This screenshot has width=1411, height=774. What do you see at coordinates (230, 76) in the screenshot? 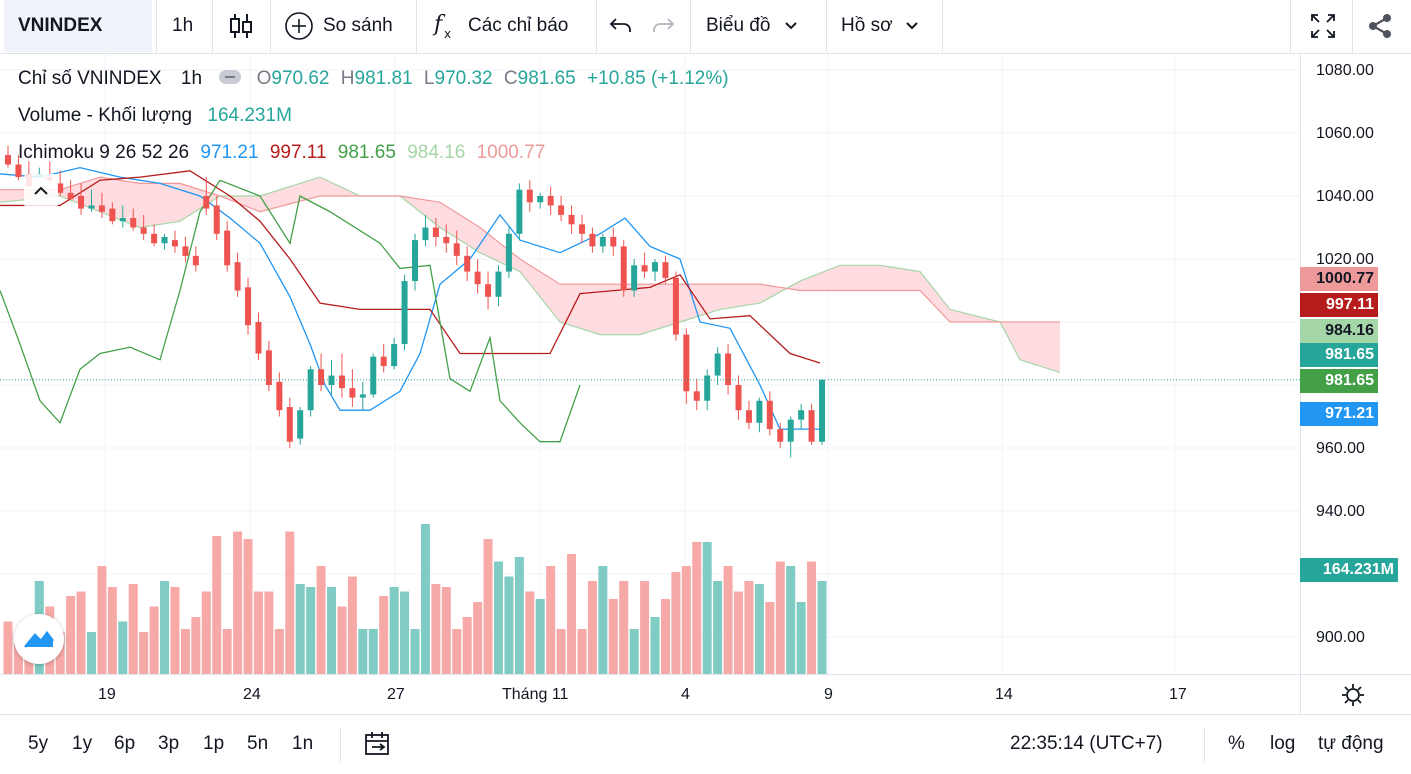
I see `hide-series-button` at bounding box center [230, 76].